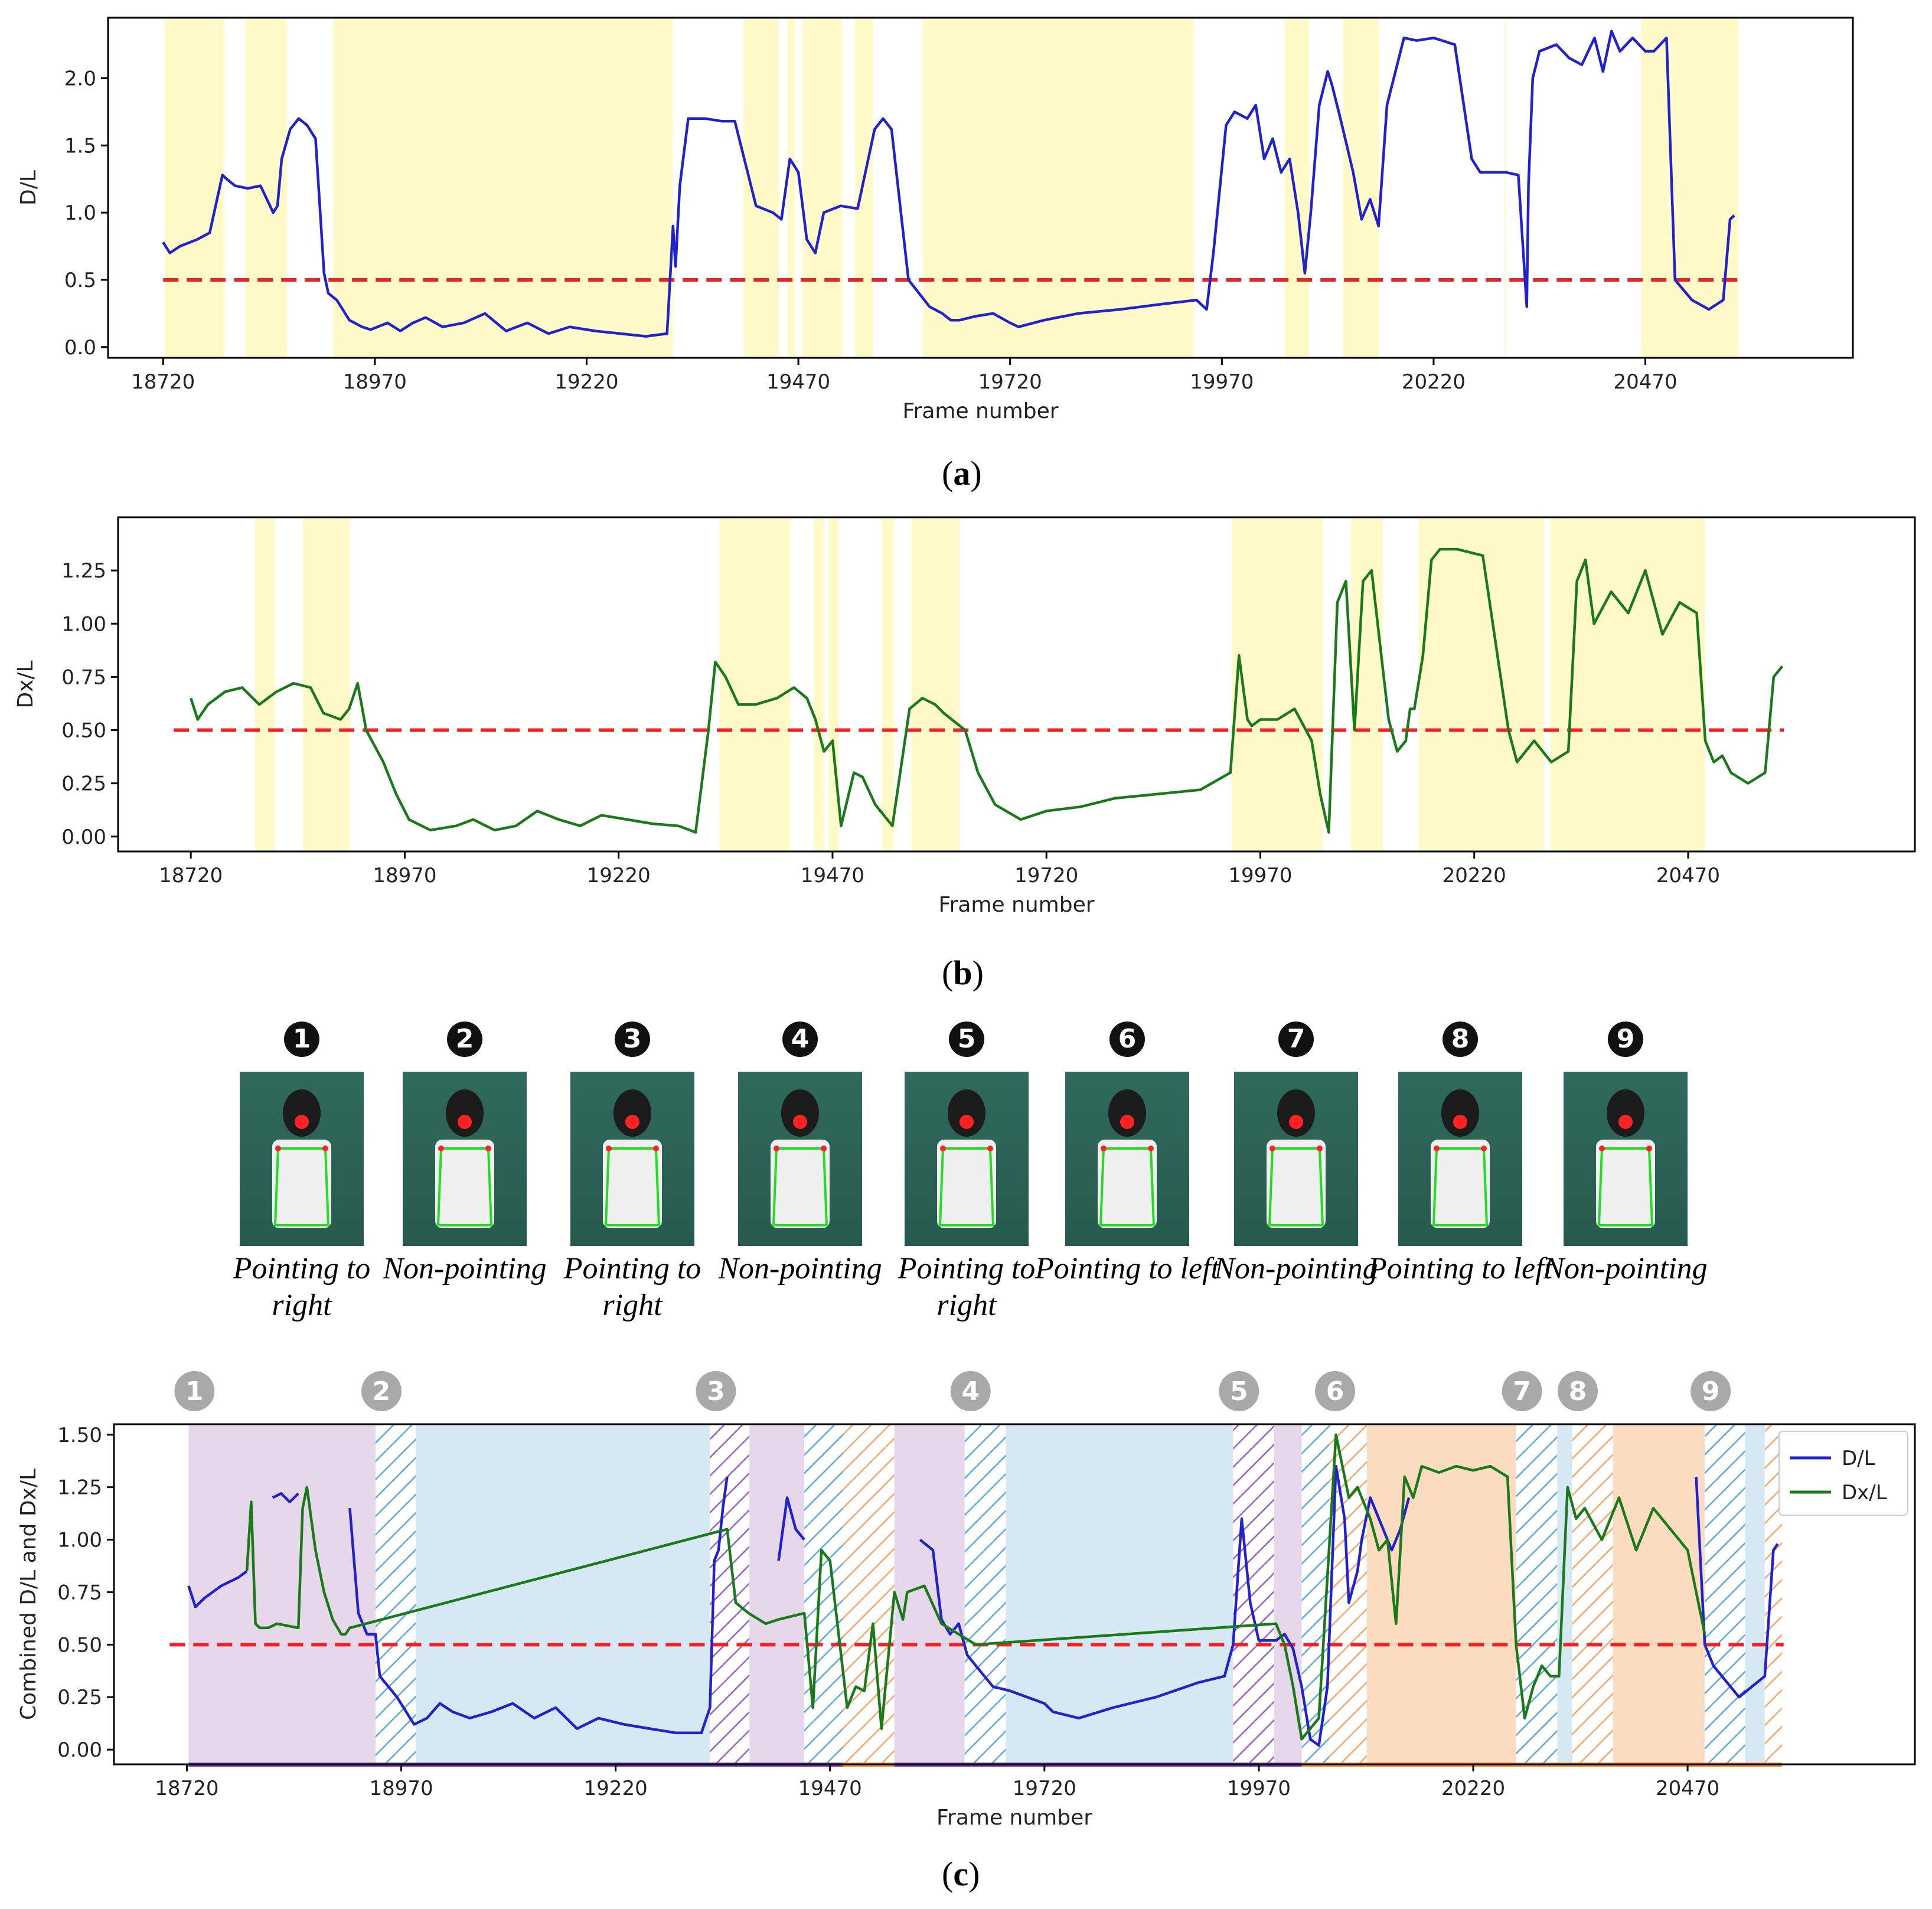 Image resolution: width=1932 pixels, height=1909 pixels. What do you see at coordinates (80, 213) in the screenshot?
I see `y-tick-label: 1.0` at bounding box center [80, 213].